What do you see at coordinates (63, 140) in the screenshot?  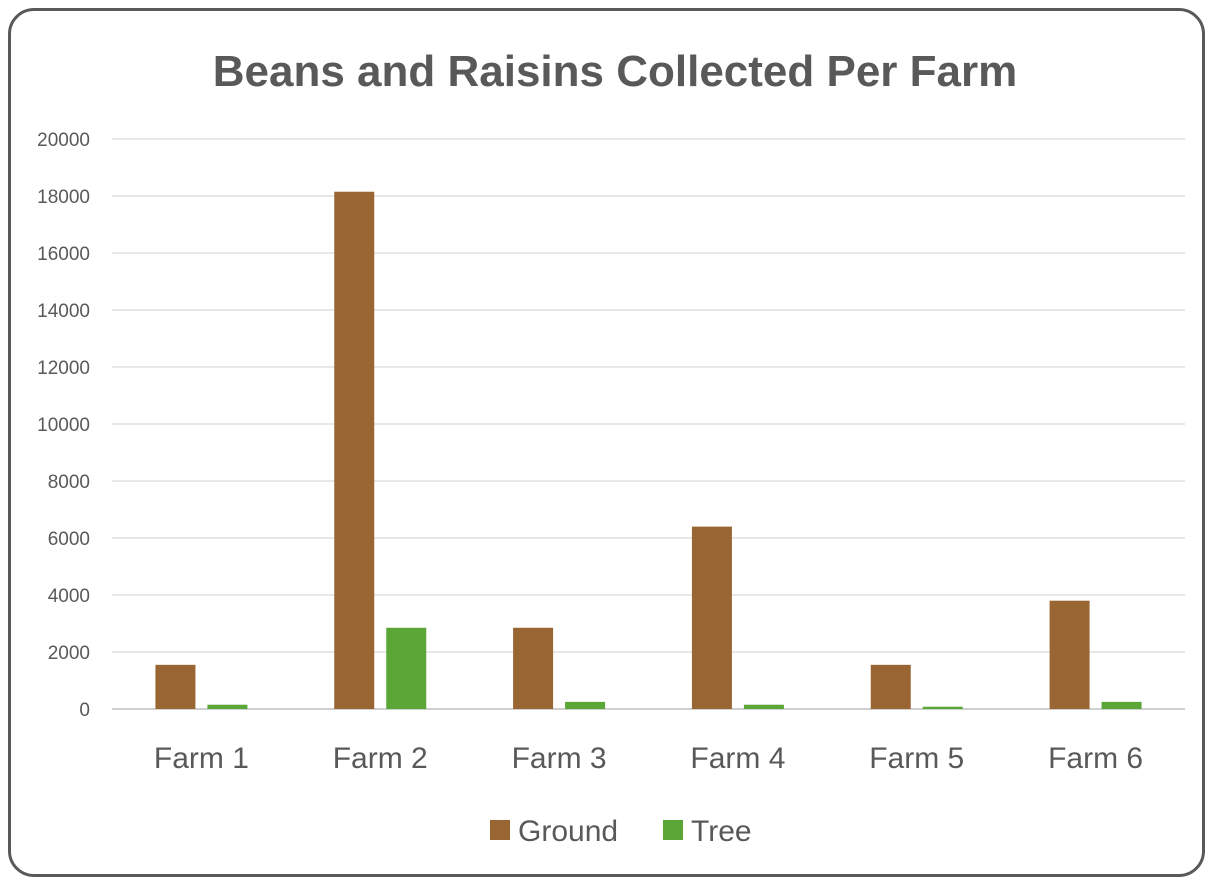 I see `y-tick-label: 20000` at bounding box center [63, 140].